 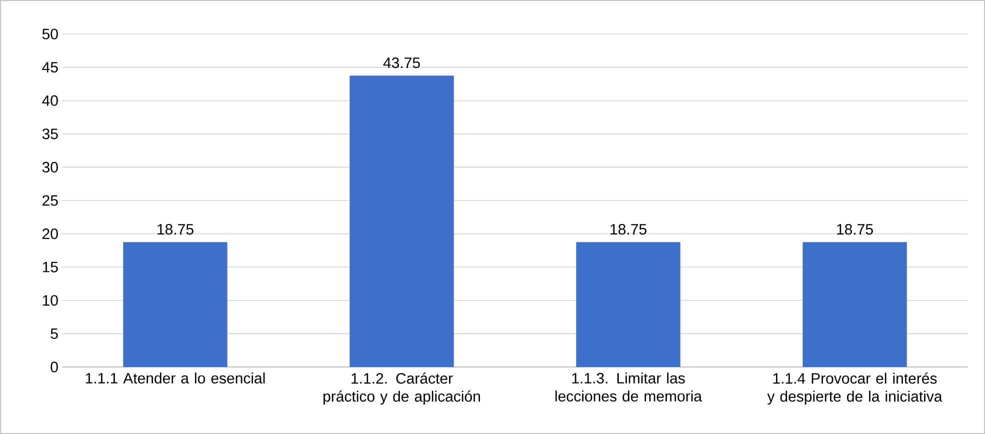 What do you see at coordinates (50, 100) in the screenshot?
I see `y-tick-label: 40` at bounding box center [50, 100].